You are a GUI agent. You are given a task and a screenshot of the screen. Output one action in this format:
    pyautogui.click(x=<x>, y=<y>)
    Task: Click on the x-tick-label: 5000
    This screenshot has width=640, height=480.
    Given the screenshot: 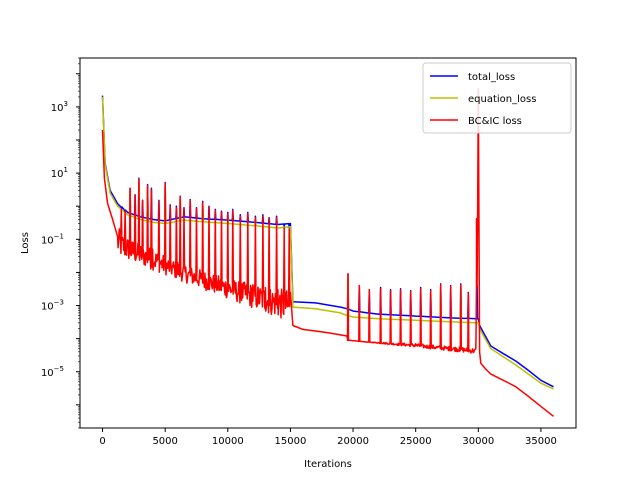 What is the action you would take?
    pyautogui.click(x=164, y=441)
    